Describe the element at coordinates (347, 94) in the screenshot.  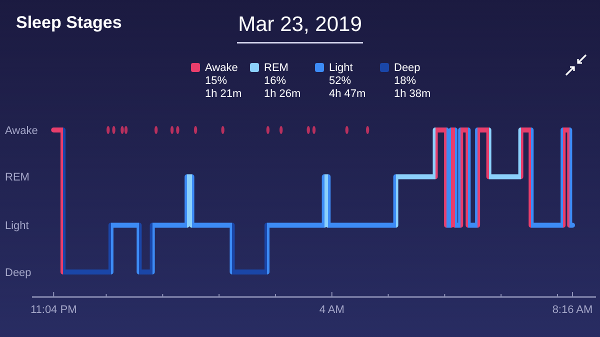
I see `text: 4h 47m` at that location.